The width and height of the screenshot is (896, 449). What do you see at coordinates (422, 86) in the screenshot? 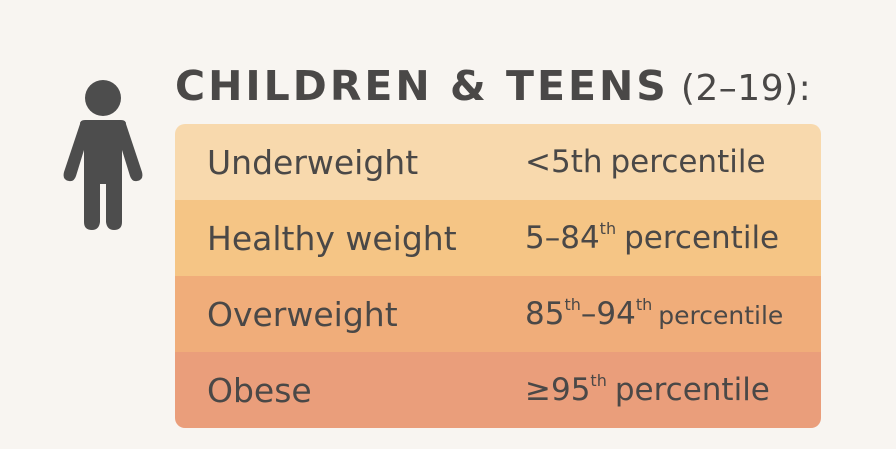
I see `title-text: CHILDREN & TEENS` at bounding box center [422, 86].